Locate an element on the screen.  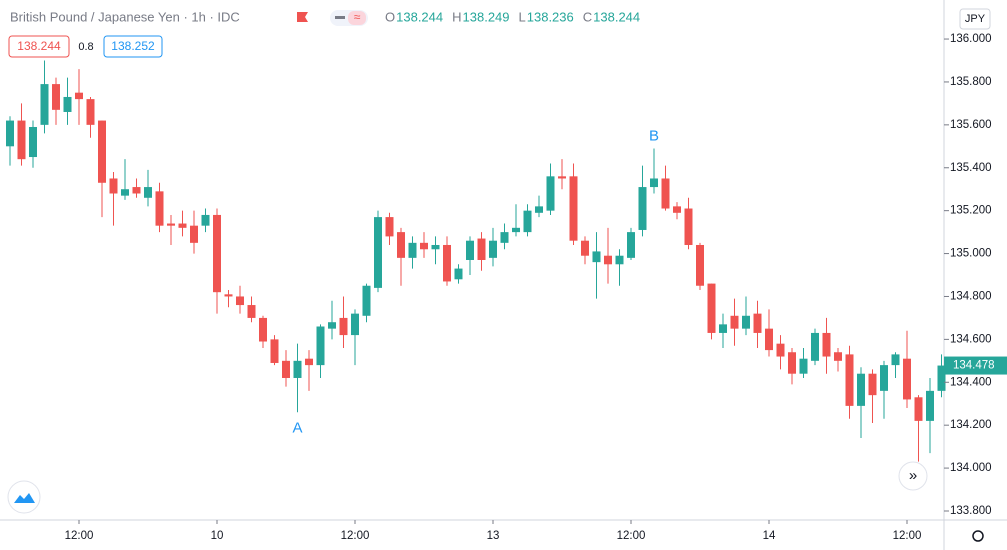
y-tick-label: 134.600 is located at coordinates (971, 339).